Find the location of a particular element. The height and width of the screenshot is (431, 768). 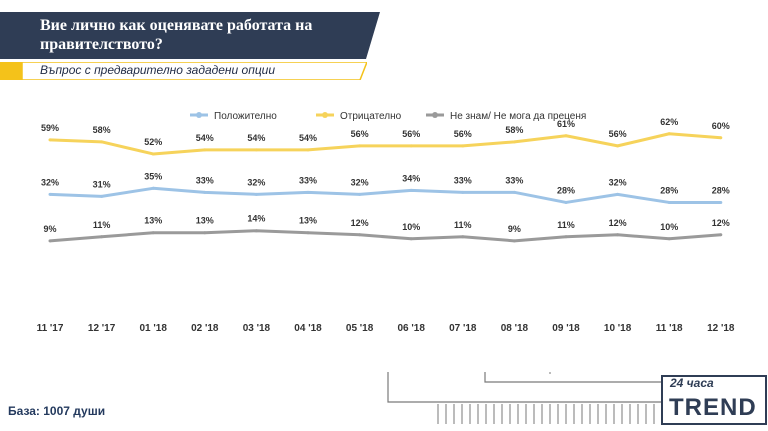

data-label: 31% is located at coordinates (102, 184).